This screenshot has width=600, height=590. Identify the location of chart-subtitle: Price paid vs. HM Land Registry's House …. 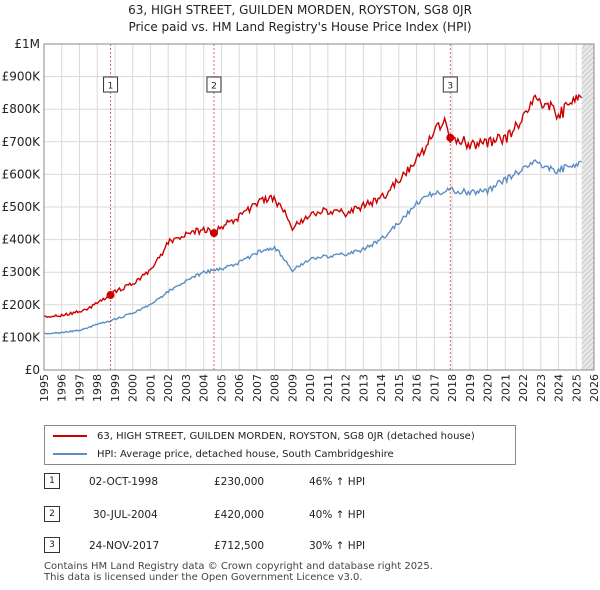
(300, 27).